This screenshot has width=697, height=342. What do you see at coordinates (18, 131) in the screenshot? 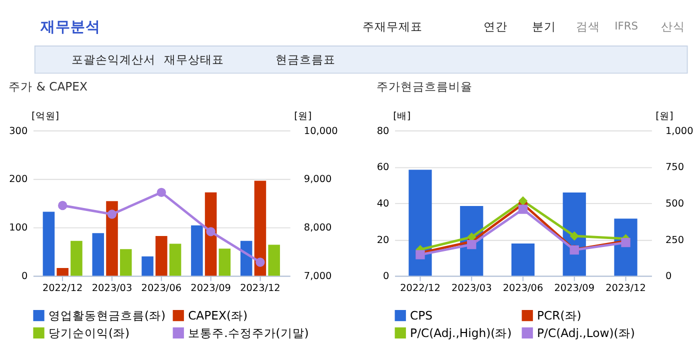
I see `y-tick-label: 300` at bounding box center [18, 131].